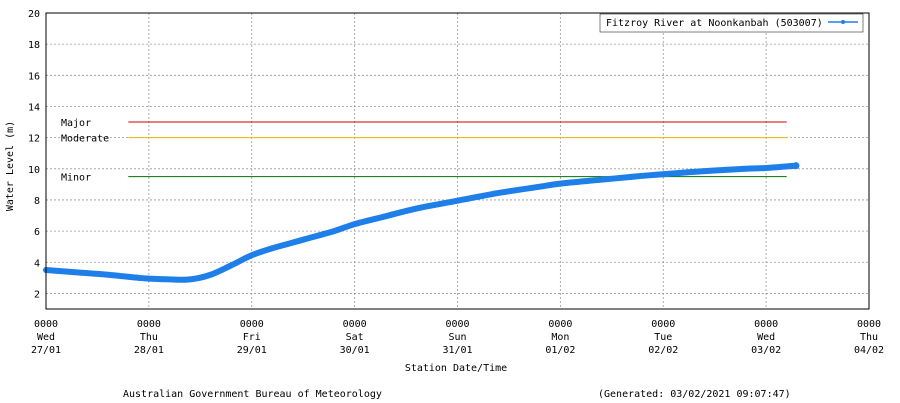  What do you see at coordinates (10, 166) in the screenshot?
I see `y-axis-label: Water Level (m)` at bounding box center [10, 166].